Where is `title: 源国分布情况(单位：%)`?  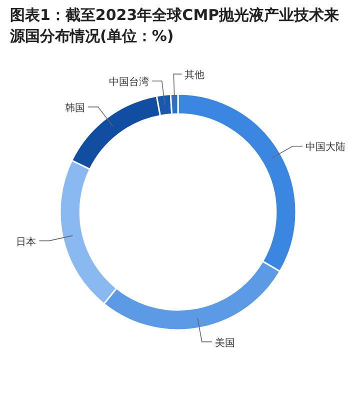
title: 源国分布情况(单位：%) is located at coordinates (92, 36).